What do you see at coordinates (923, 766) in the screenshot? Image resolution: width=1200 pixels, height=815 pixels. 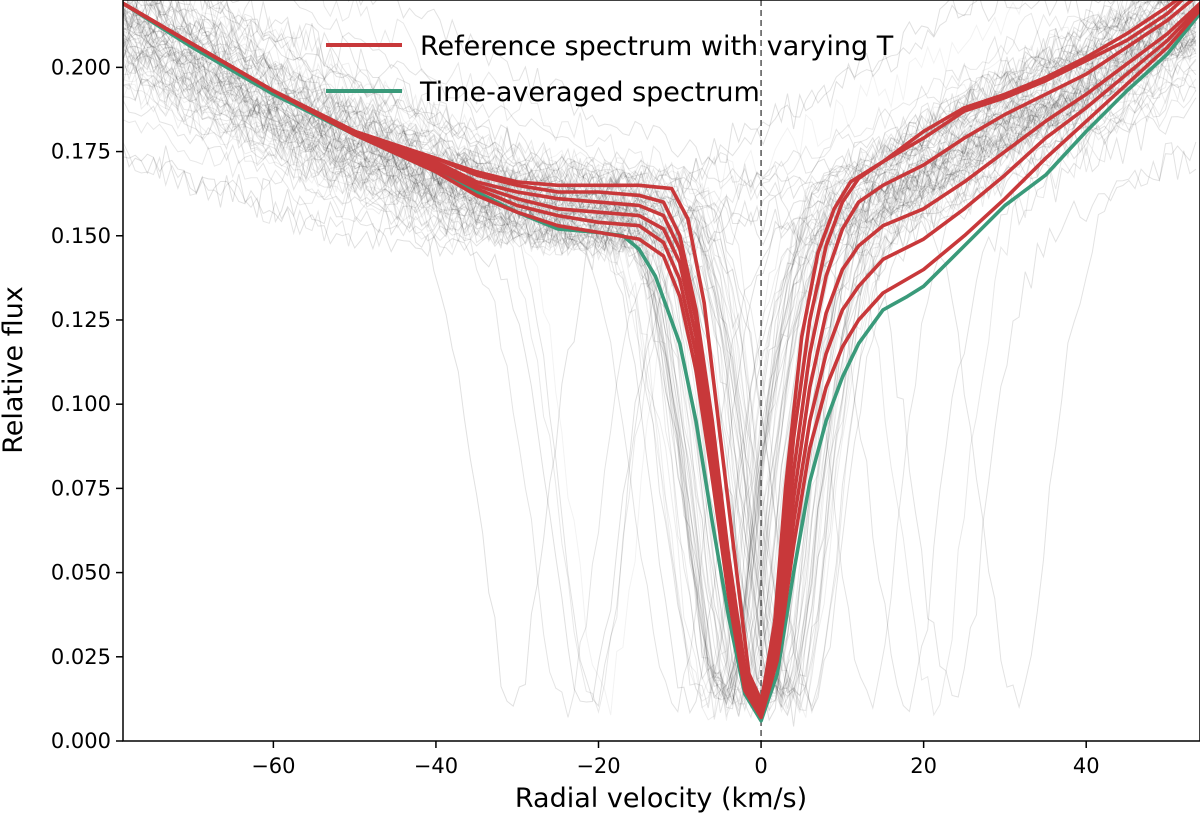 I see `x-tick-label: 20` at bounding box center [923, 766].